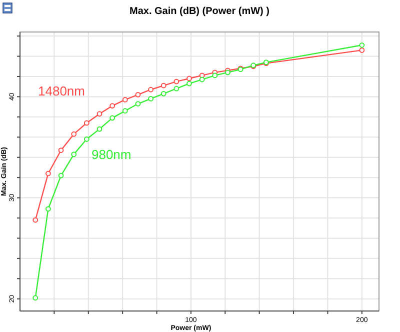 This screenshot has width=400, height=332. Describe the element at coordinates (62, 90) in the screenshot. I see `series-label: 1480nm` at that location.